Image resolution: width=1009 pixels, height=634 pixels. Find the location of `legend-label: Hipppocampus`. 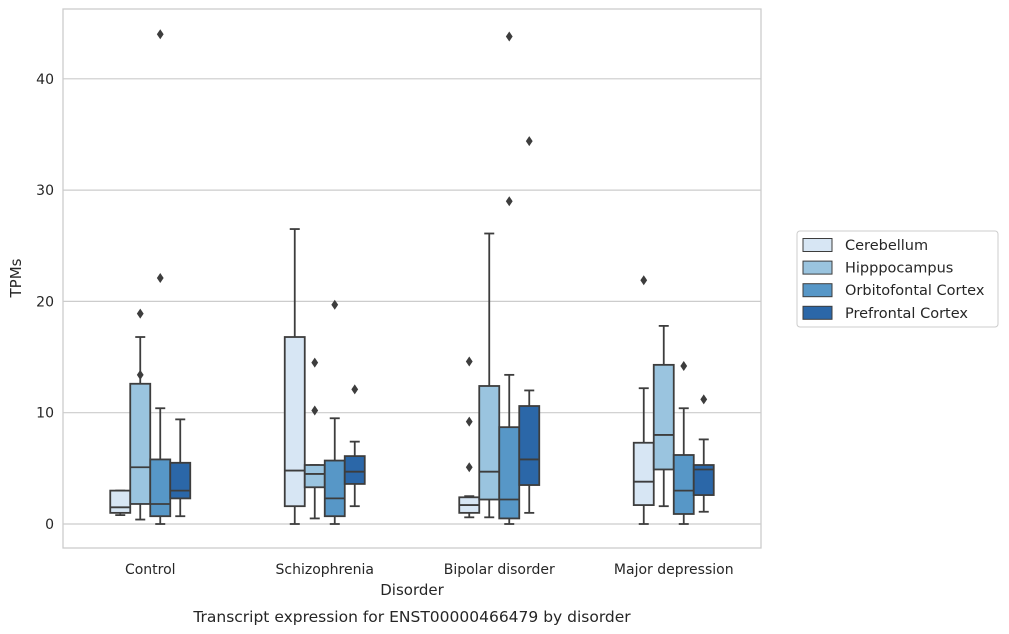

legend-label: Hipppocampus is located at coordinates (899, 269).